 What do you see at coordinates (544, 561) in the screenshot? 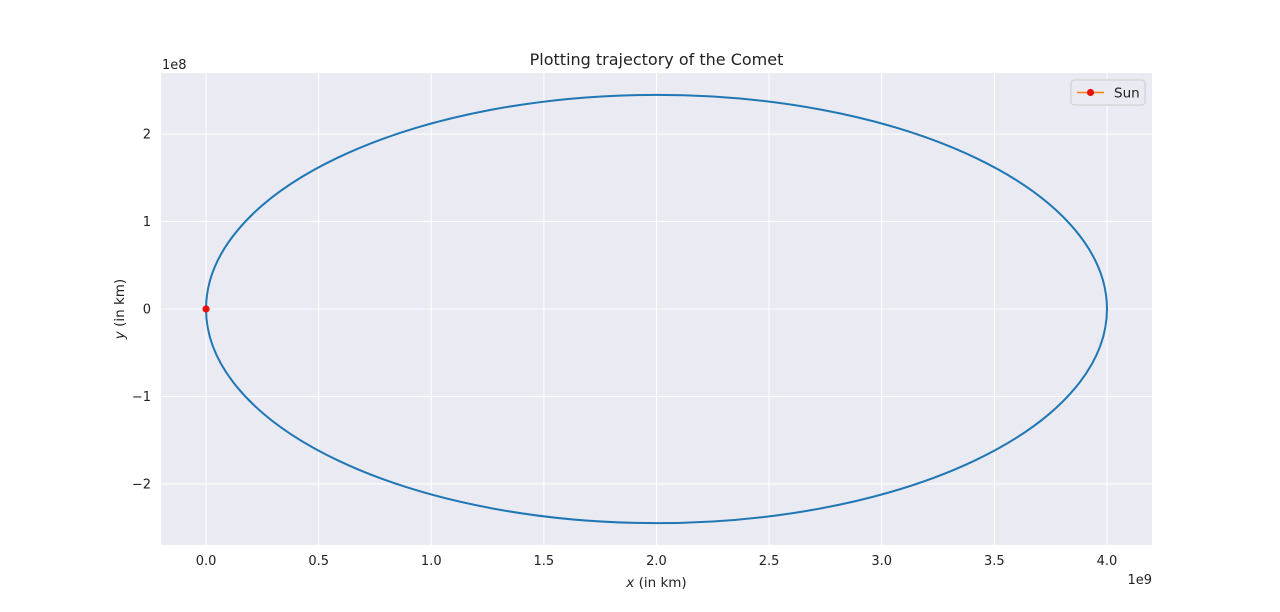
I see `x-tick-label: 1.5` at bounding box center [544, 561].